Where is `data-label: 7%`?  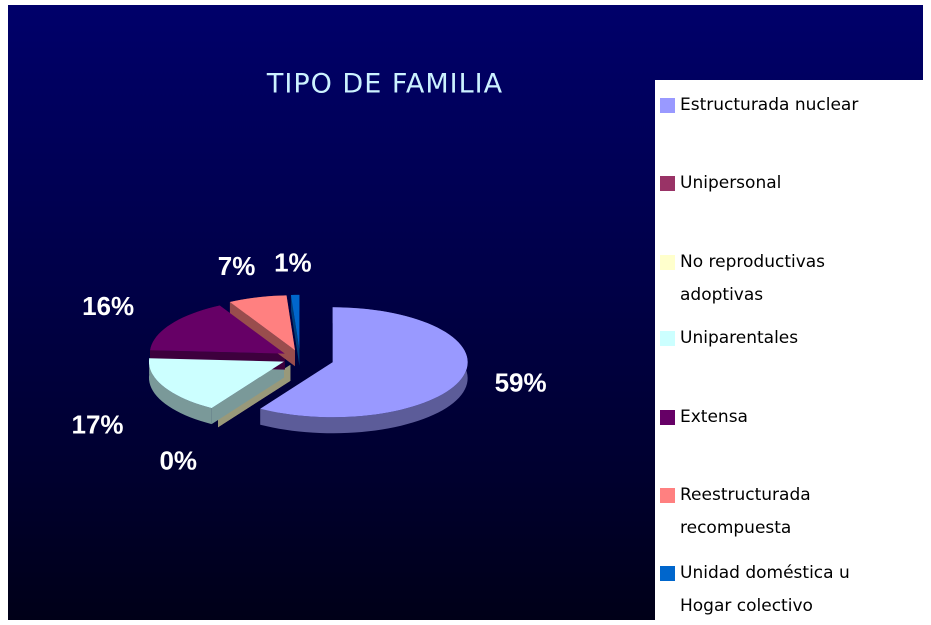
data-label: 7% is located at coordinates (237, 266).